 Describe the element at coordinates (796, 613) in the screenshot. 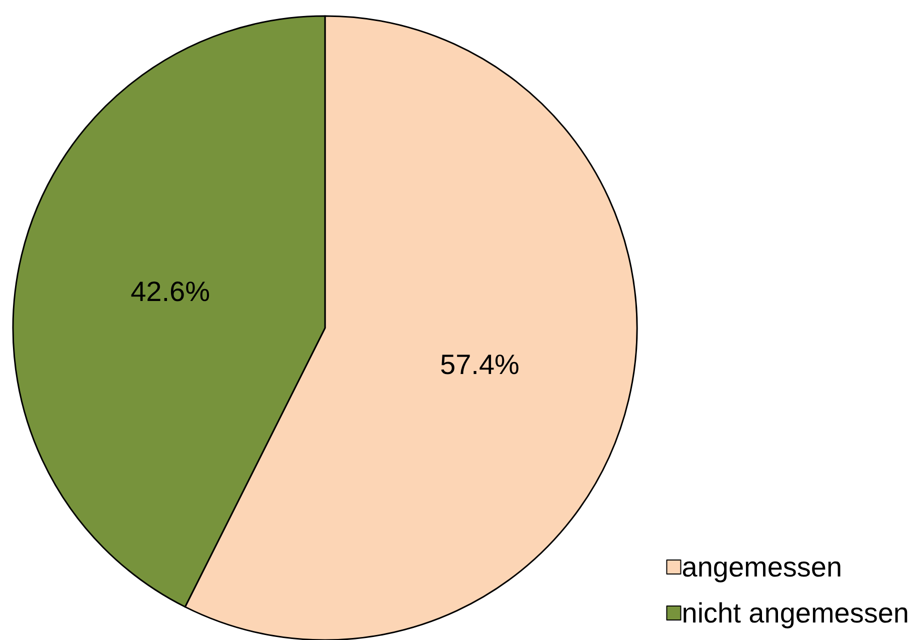

I see `legend-label: nicht angemessen` at that location.